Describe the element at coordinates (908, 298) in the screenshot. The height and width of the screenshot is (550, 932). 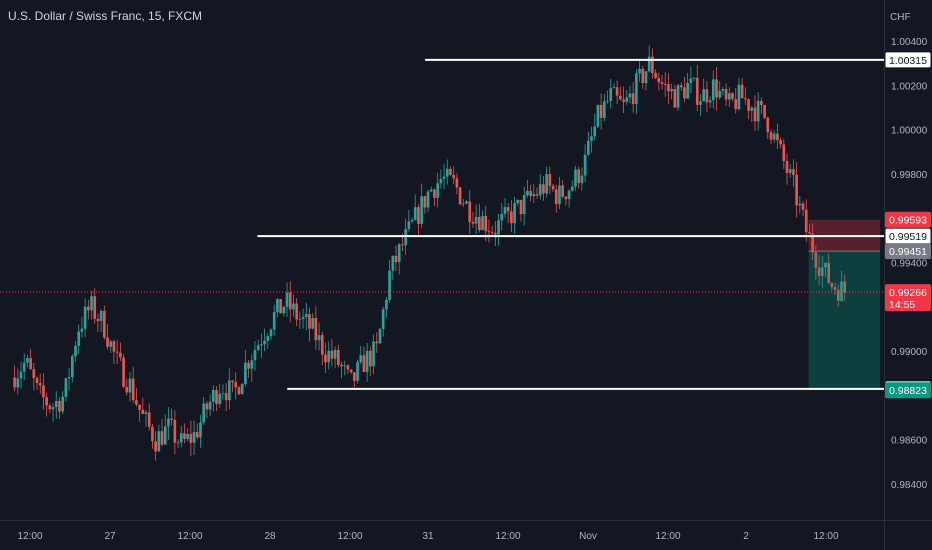
I see `current-price-tag-box` at that location.